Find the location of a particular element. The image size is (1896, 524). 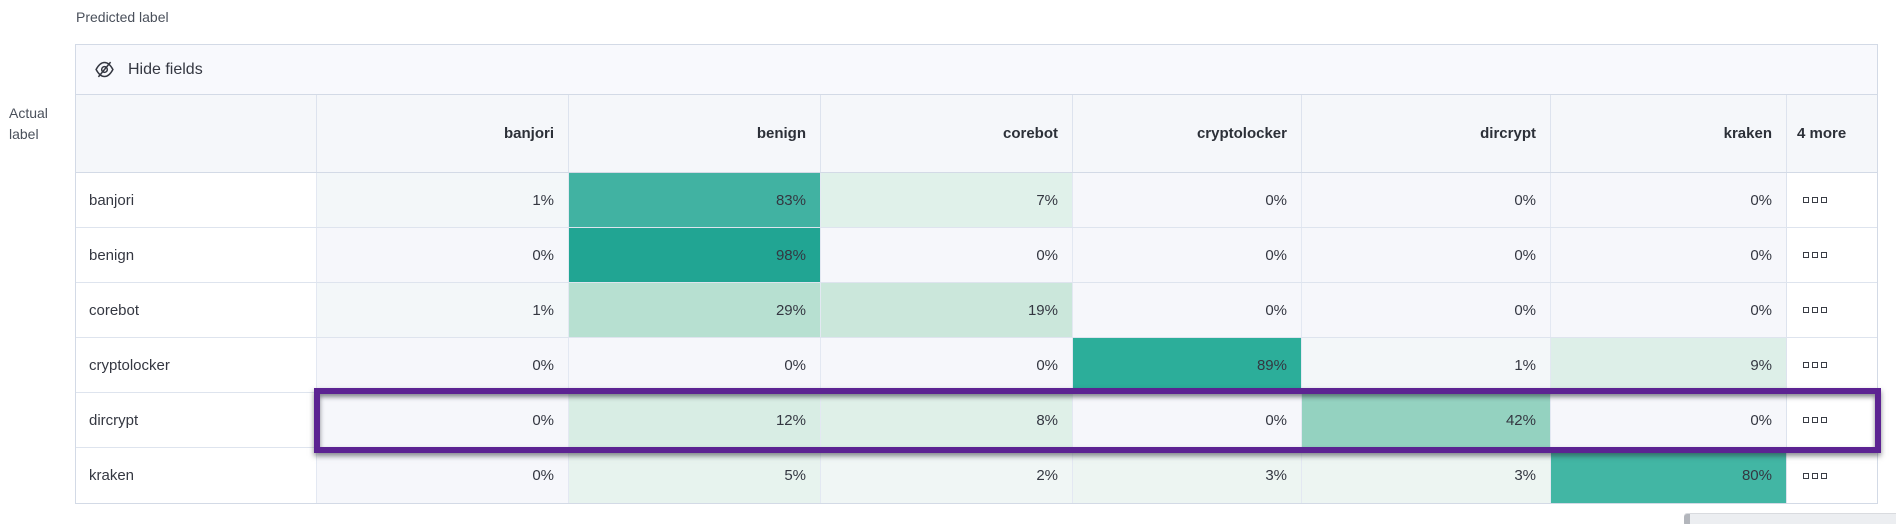

matrix-cell: 12% is located at coordinates (694, 420).